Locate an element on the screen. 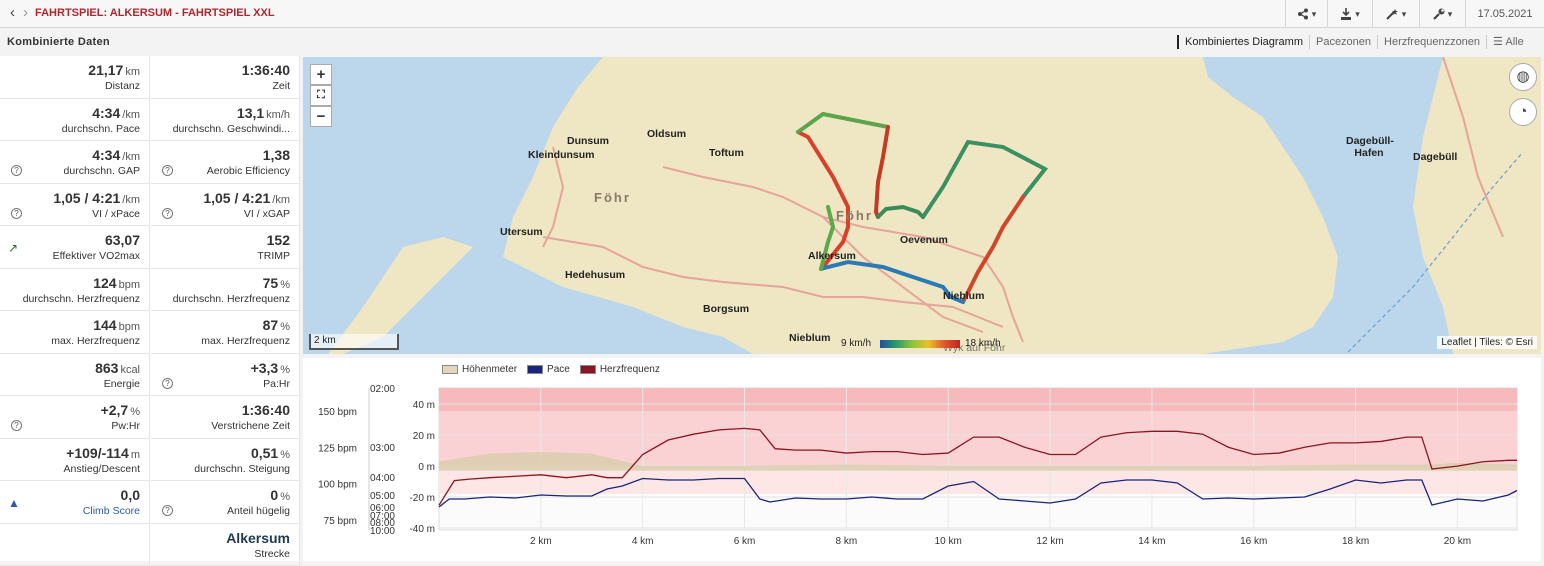 The height and width of the screenshot is (566, 1544). place-label: Borgsum is located at coordinates (726, 309).